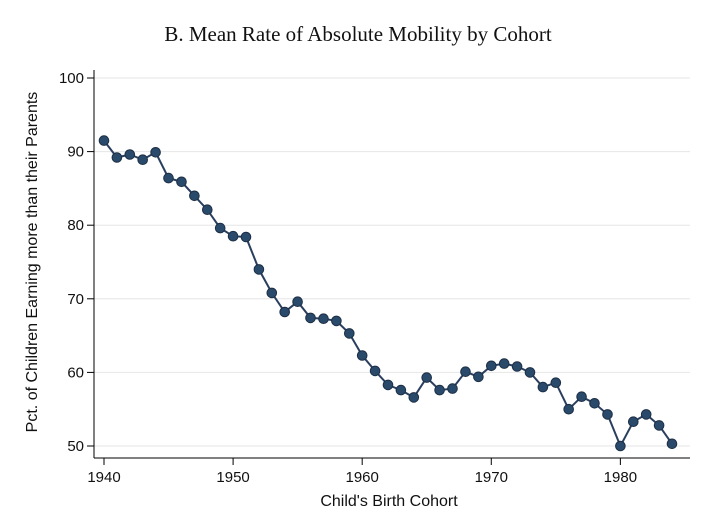 This screenshot has width=720, height=523. I want to click on x-tick-label: 1950, so click(232, 477).